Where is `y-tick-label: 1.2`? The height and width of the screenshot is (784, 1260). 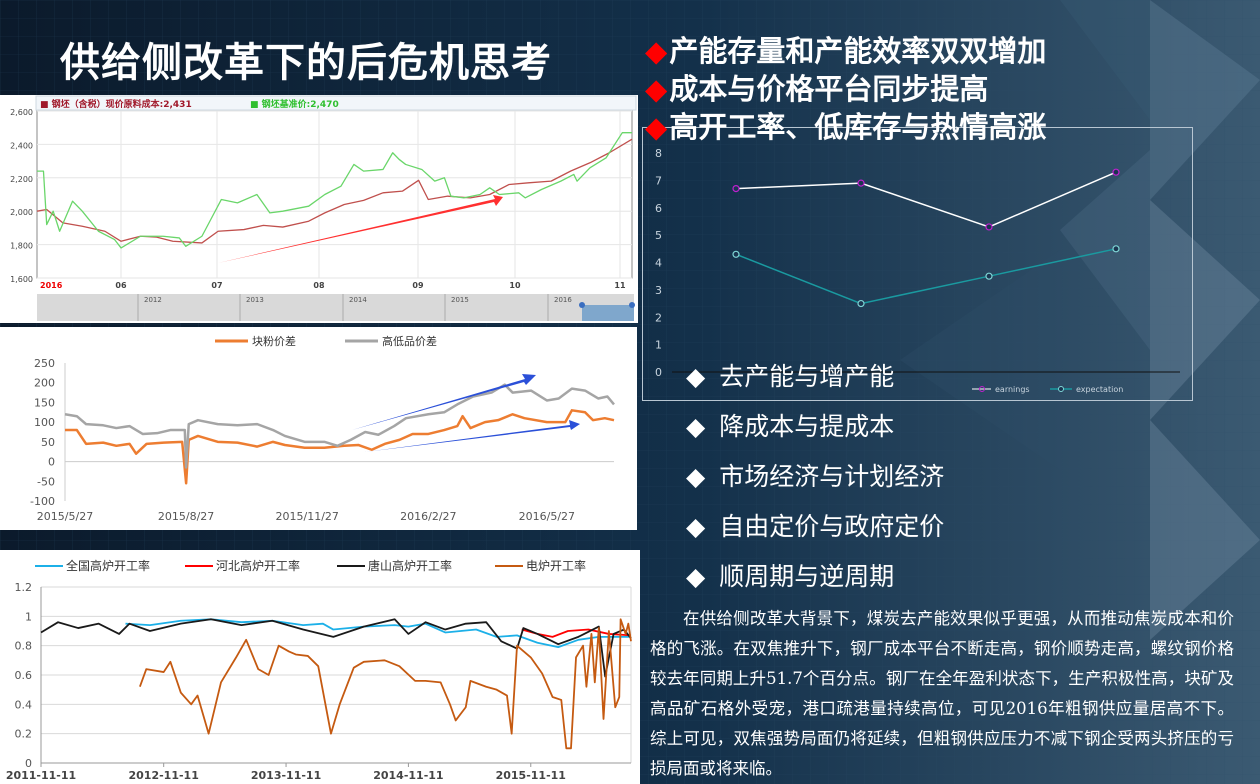 y-tick-label: 1.2 is located at coordinates (24, 587).